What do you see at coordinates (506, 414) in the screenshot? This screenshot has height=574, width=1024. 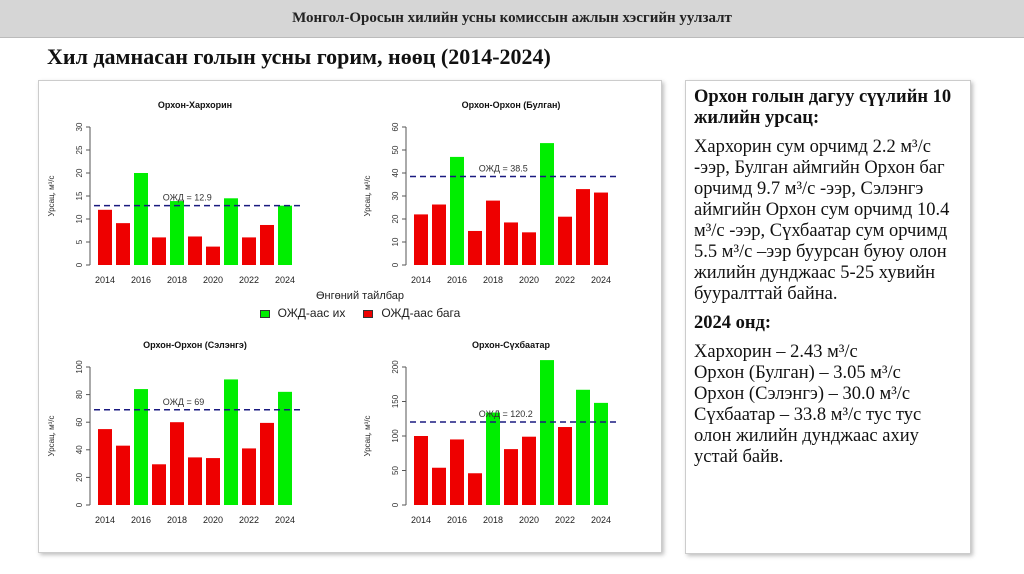 I see `mean-label: ОЖД = 120.2` at bounding box center [506, 414].